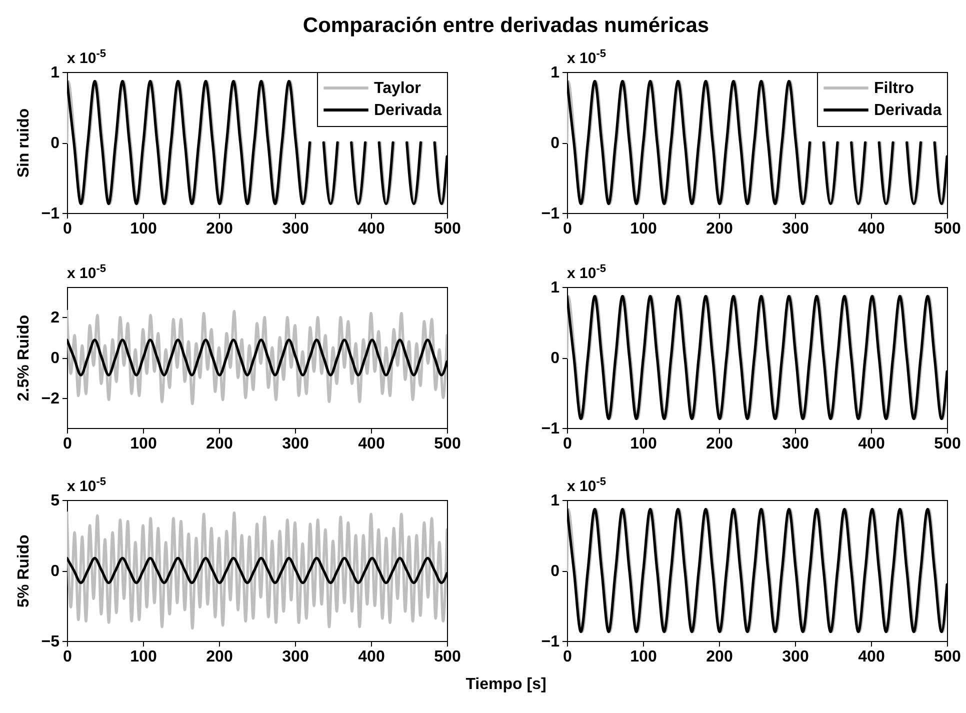  What do you see at coordinates (23, 571) in the screenshot?
I see `y-axis-title: 5% Ruido` at bounding box center [23, 571].